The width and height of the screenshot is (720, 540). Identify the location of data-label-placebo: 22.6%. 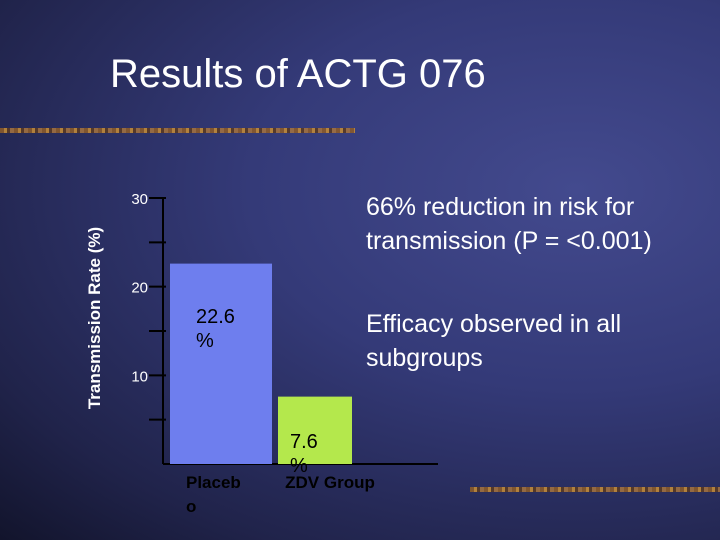
(215, 329).